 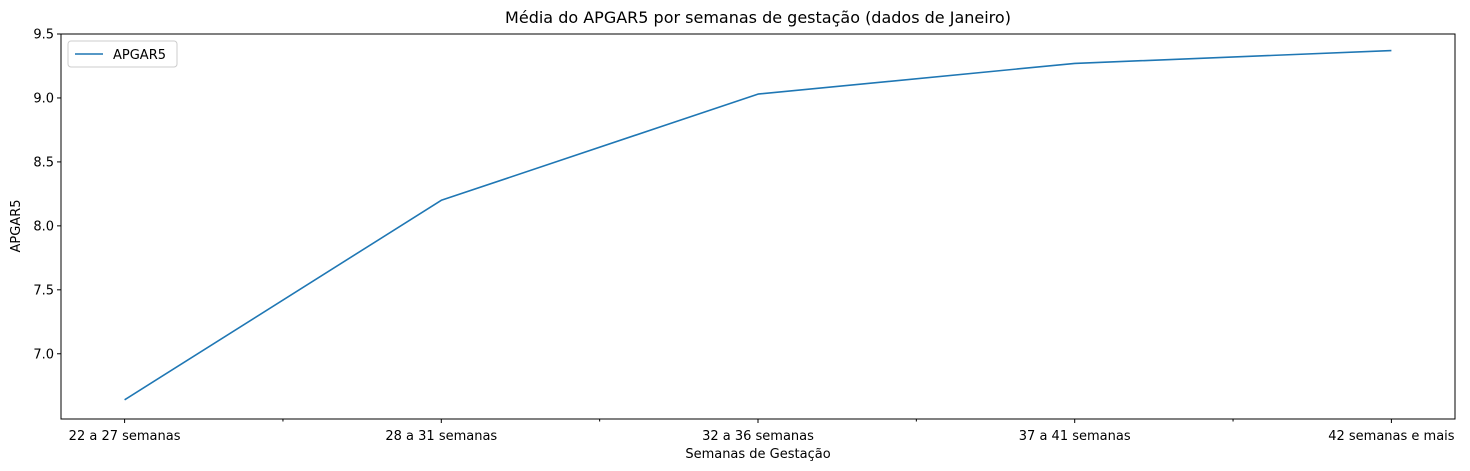 What do you see at coordinates (47, 195) in the screenshot?
I see `y-axis: 7.0 7.5 8.0 8.5 9.0 9.5` at bounding box center [47, 195].